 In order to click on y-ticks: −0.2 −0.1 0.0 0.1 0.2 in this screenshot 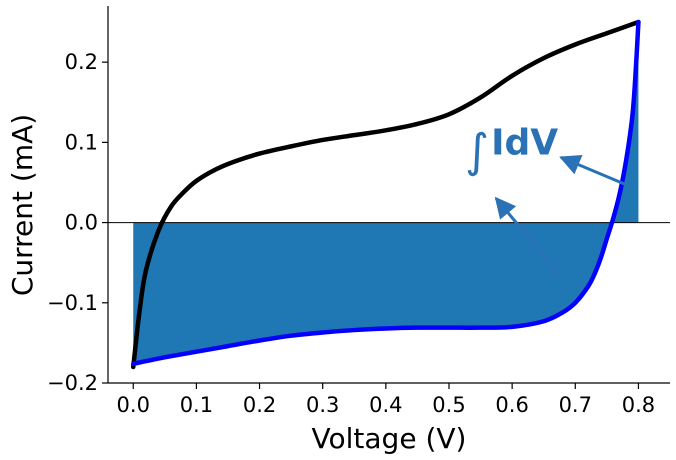, I will do `click(77, 222)`.